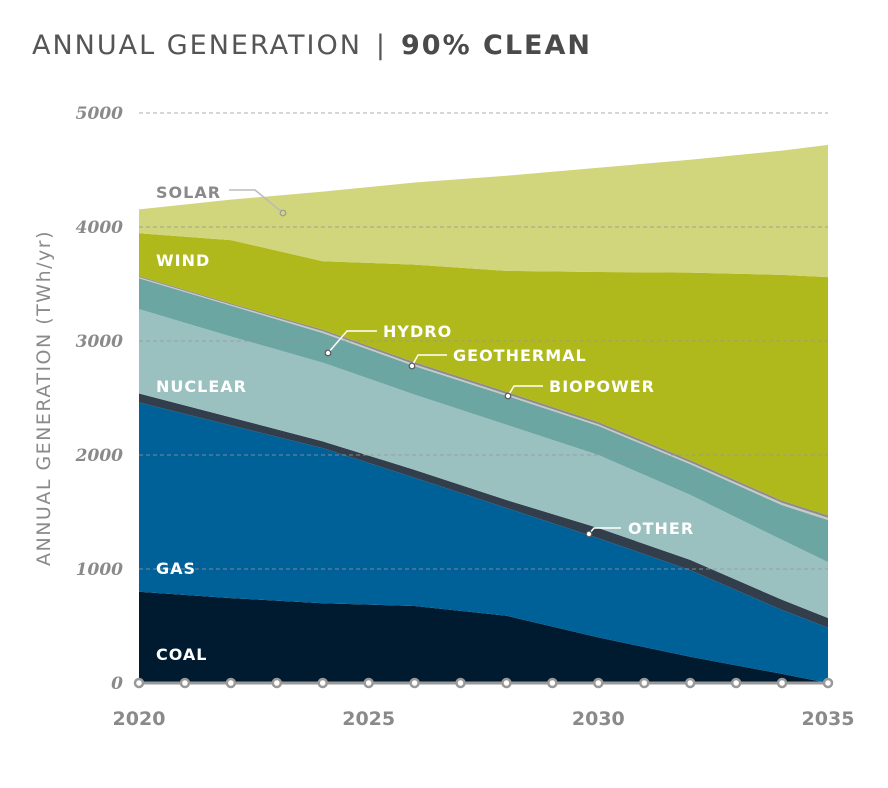 The image size is (888, 788). Describe the element at coordinates (412, 366) in the screenshot. I see `callout-dot-geothermal` at that location.